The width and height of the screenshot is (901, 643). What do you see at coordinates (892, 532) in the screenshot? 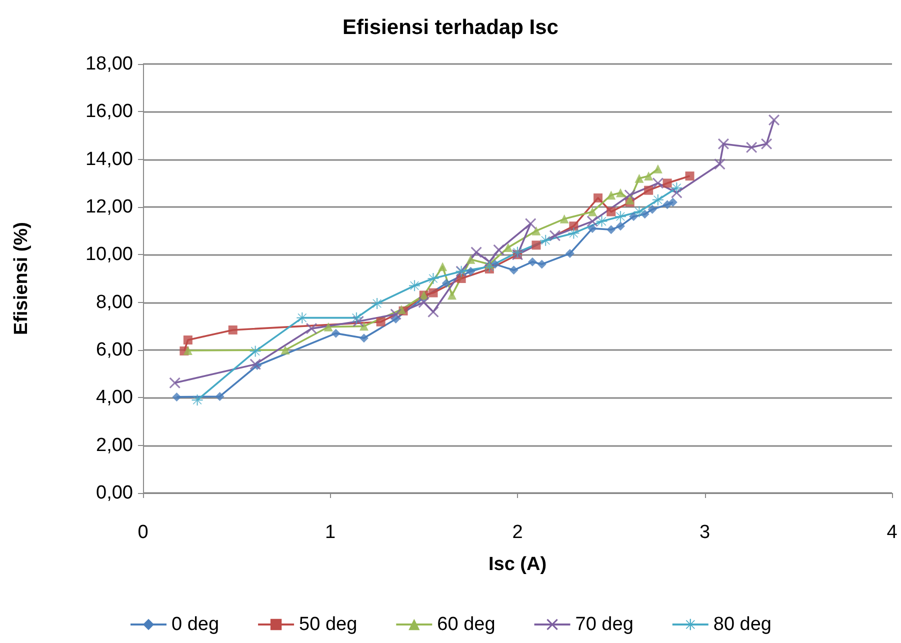
I see `x-tick-label: 4` at bounding box center [892, 532].